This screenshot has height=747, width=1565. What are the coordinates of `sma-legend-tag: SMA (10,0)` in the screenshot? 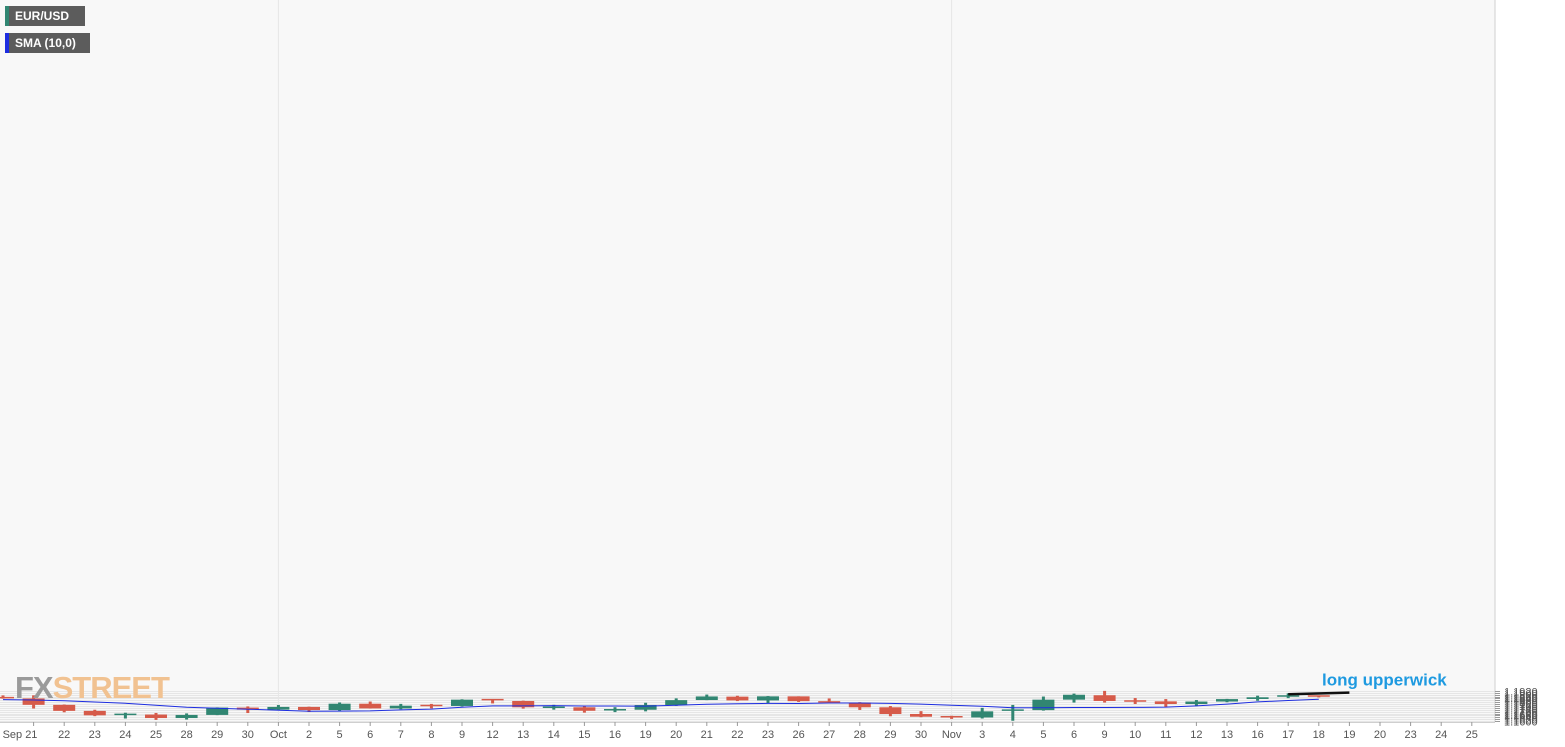 It's located at (47, 43).